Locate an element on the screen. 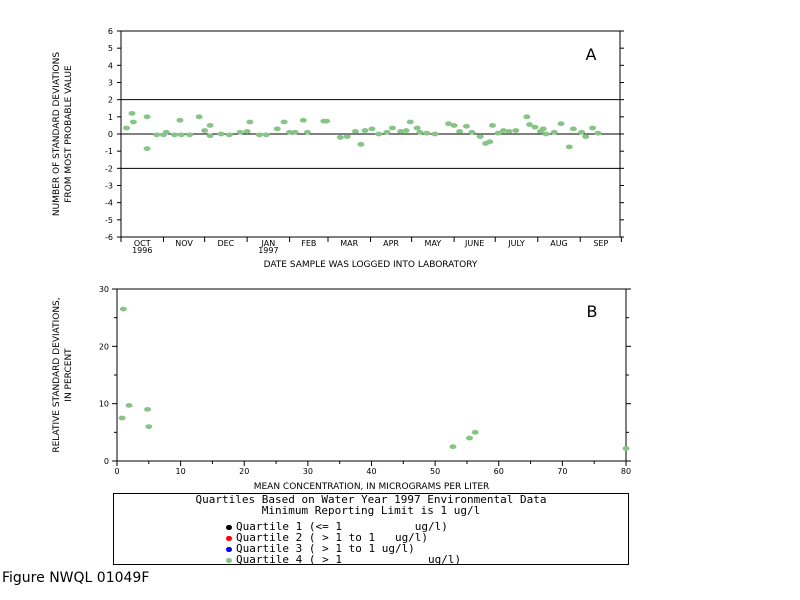 This screenshot has width=800, height=600. x-tick-label: JAN is located at coordinates (268, 243).